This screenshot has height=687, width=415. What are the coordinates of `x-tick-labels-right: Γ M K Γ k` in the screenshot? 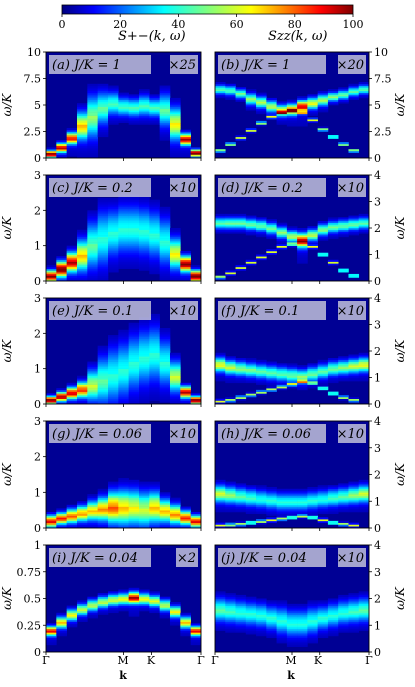 It's located at (292, 668).